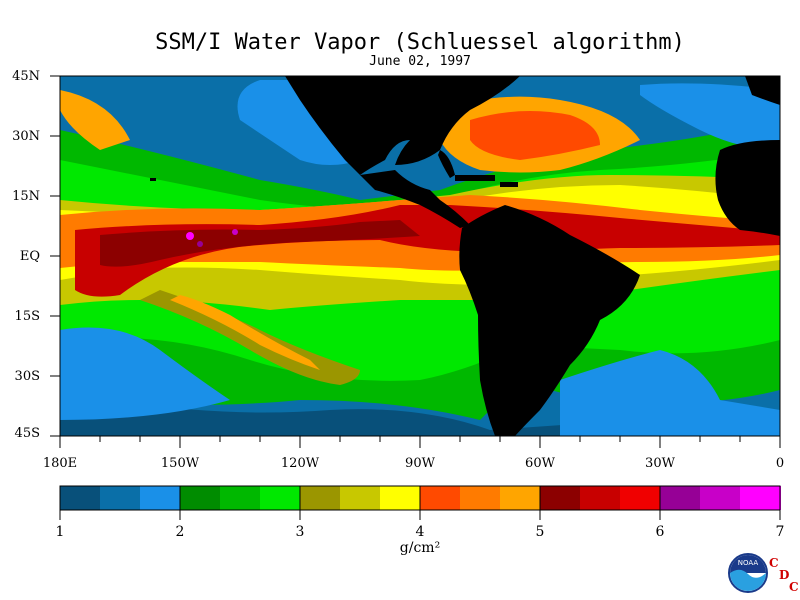  I want to click on lat-label-30s: 30S, so click(27, 376).